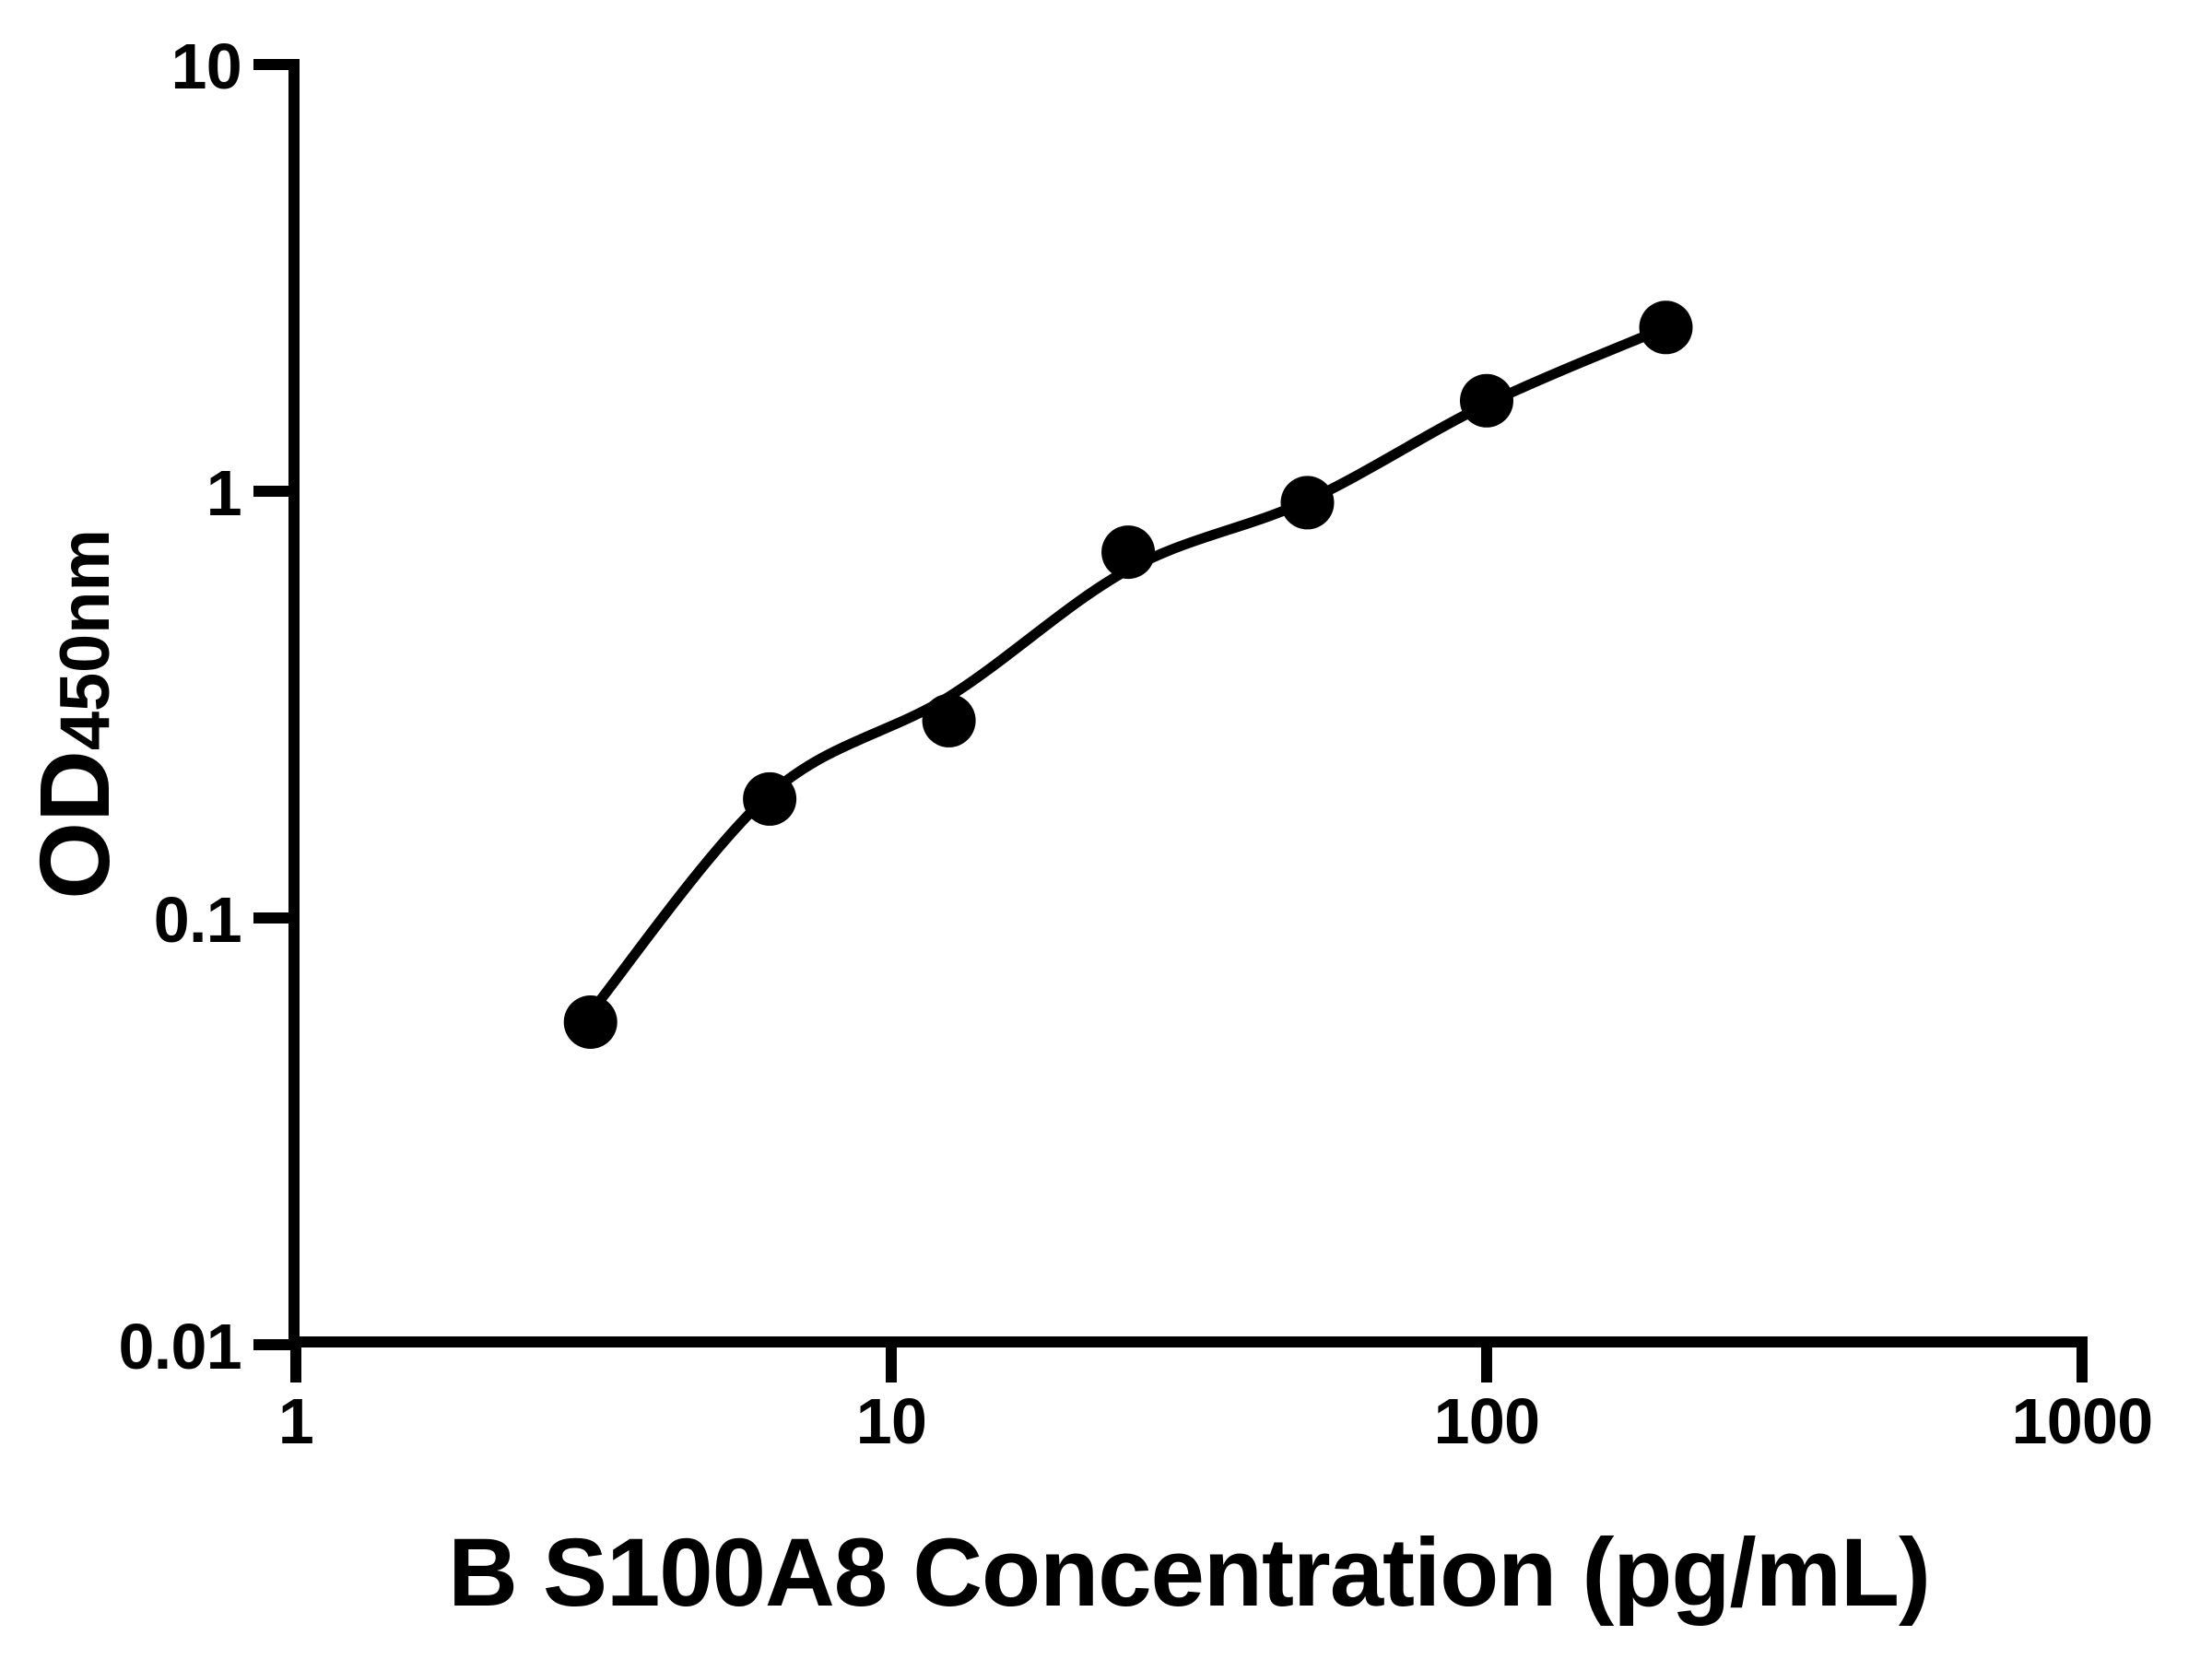 This screenshot has height=1659, width=2212. I want to click on x-axis-title: B S100A8 Concentration (pg/mL), so click(1189, 1573).